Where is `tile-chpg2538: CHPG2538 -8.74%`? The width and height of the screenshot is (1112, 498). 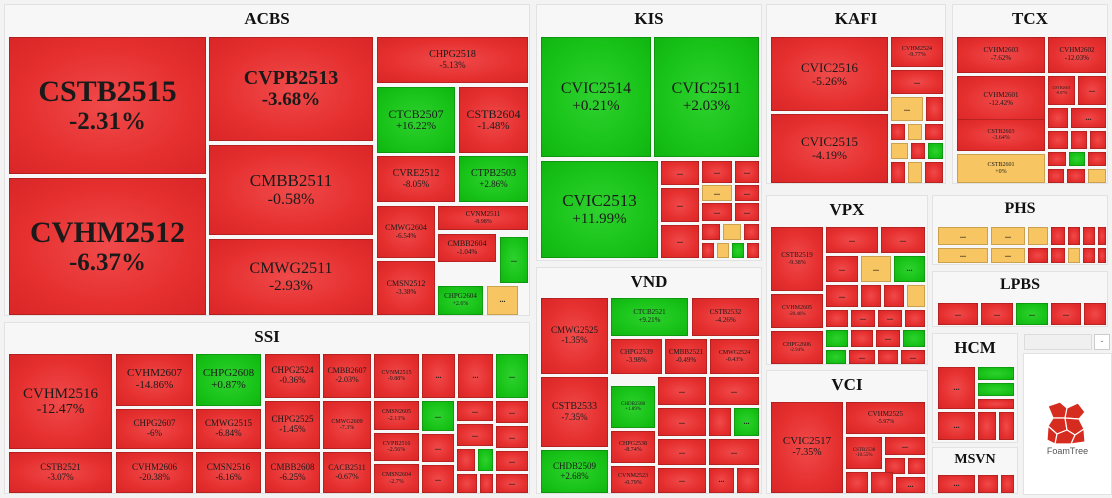 tile-chpg2538: CHPG2538 -8.74% is located at coordinates (633, 447).